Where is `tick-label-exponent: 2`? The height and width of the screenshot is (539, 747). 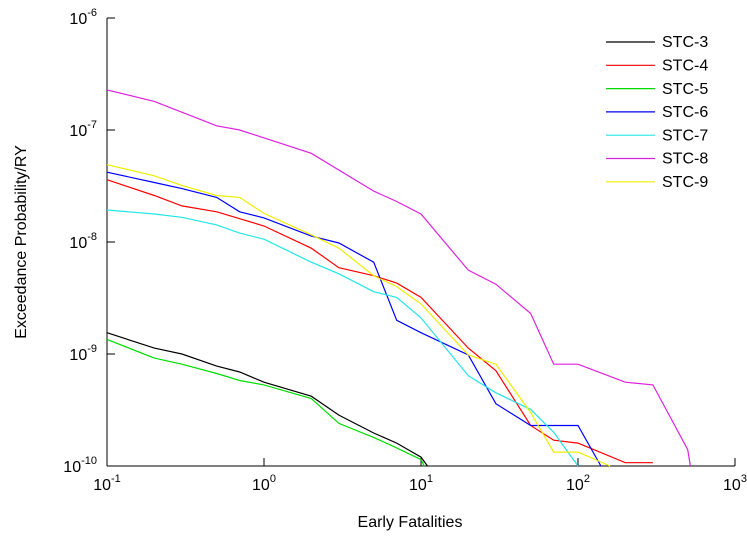
tick-label-exponent: 2 is located at coordinates (587, 479).